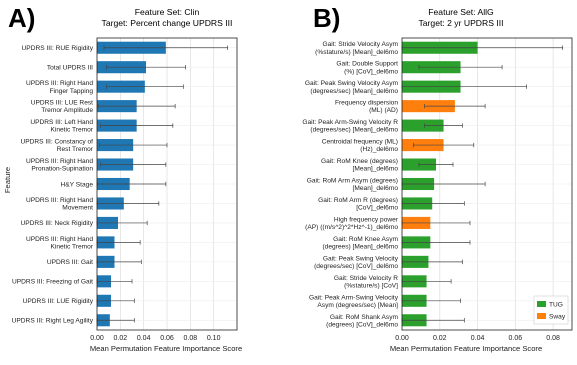 Image resolution: width=577 pixels, height=365 pixels. I want to click on panel-a-subtitle: Target: Percent change UPDRS III, so click(167, 23).